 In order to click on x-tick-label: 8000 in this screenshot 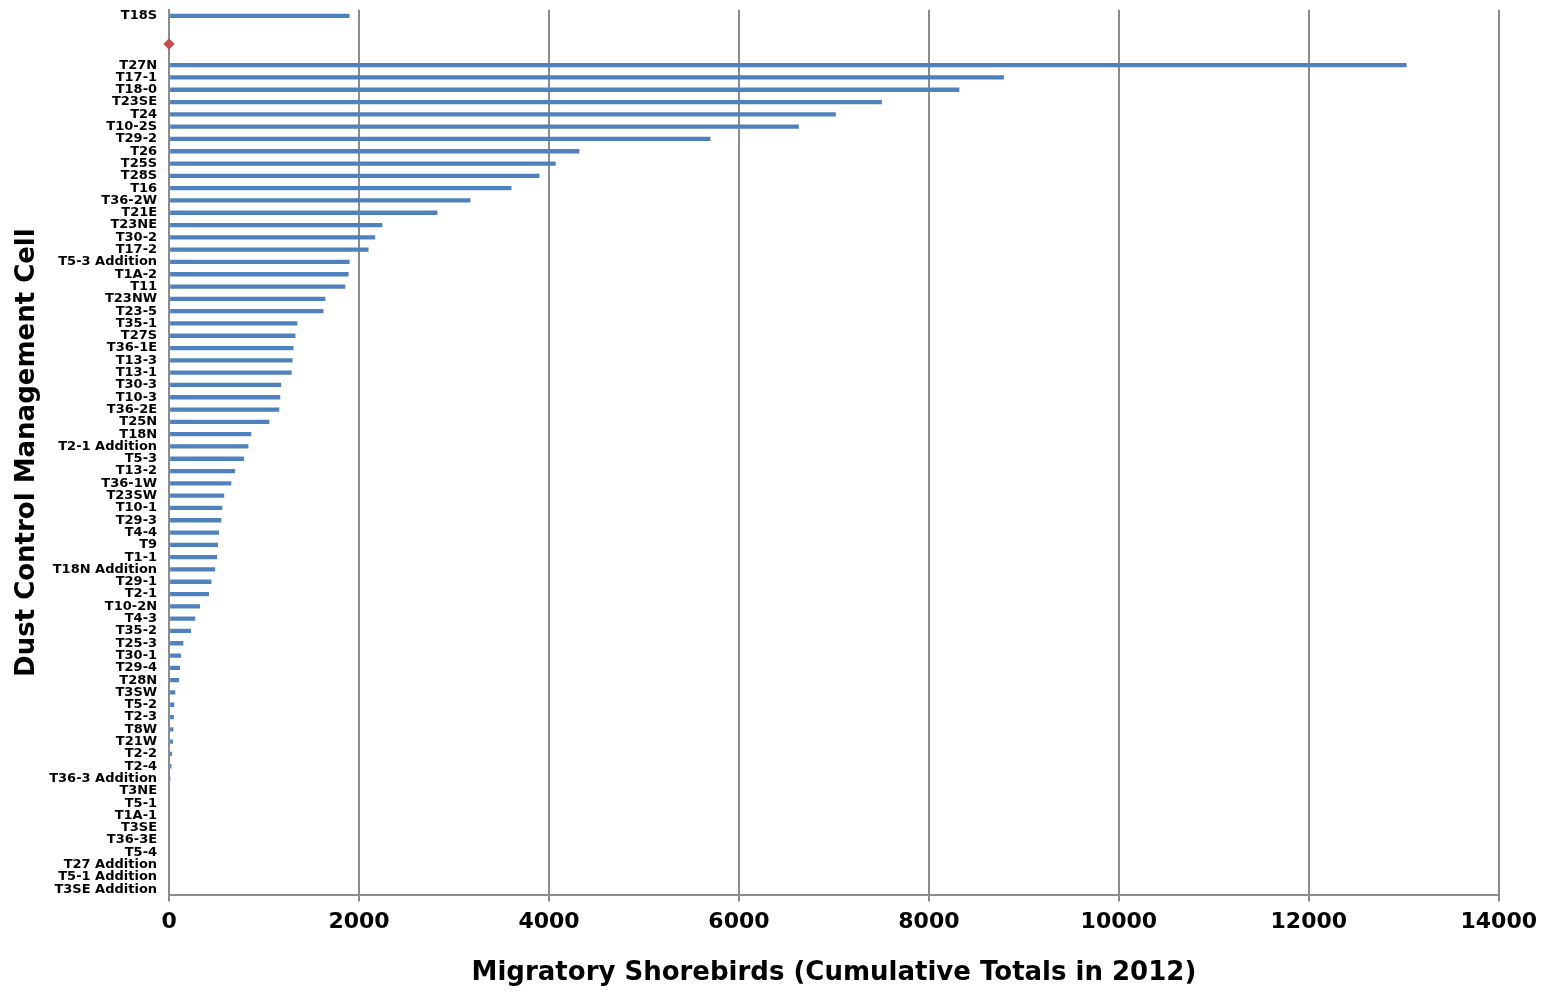, I will do `click(929, 921)`.